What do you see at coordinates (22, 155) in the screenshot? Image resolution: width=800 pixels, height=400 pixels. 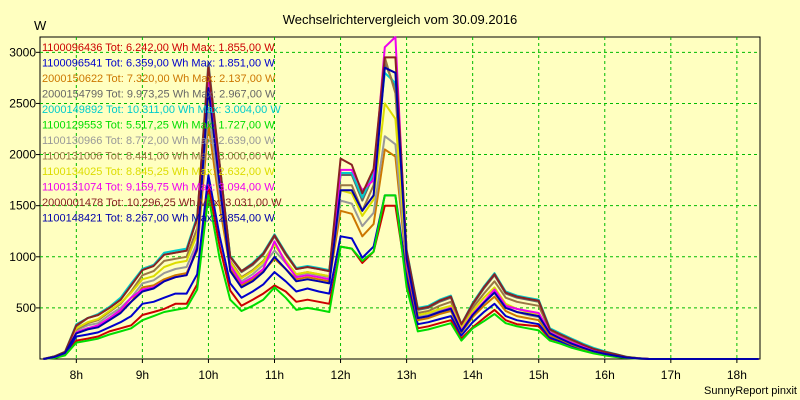 I see `y-tick-label: 2000` at bounding box center [22, 155].